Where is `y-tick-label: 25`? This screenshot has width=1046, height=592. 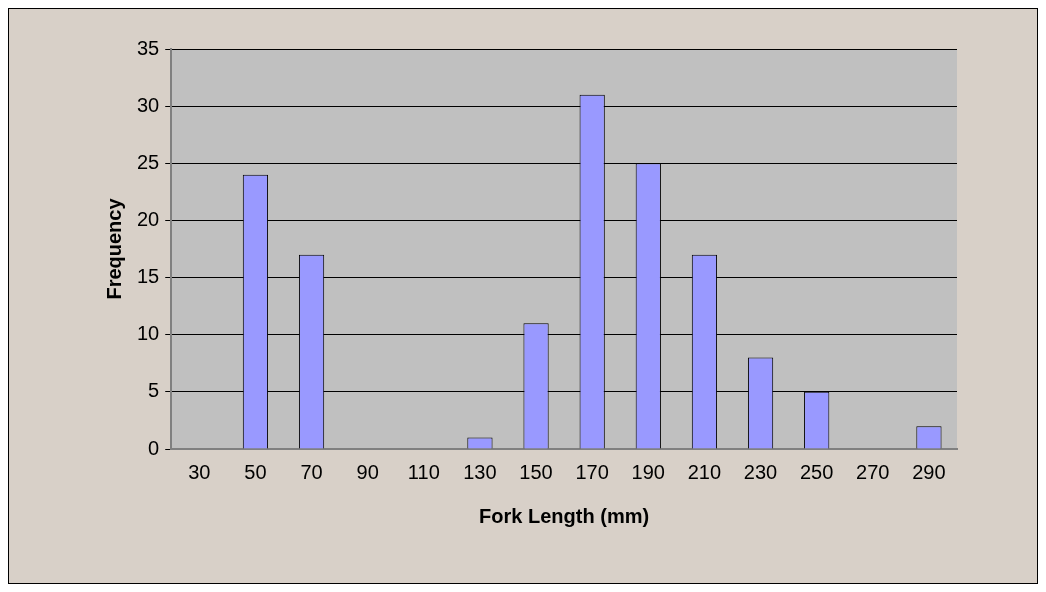 y-tick-label: 25 is located at coordinates (148, 161).